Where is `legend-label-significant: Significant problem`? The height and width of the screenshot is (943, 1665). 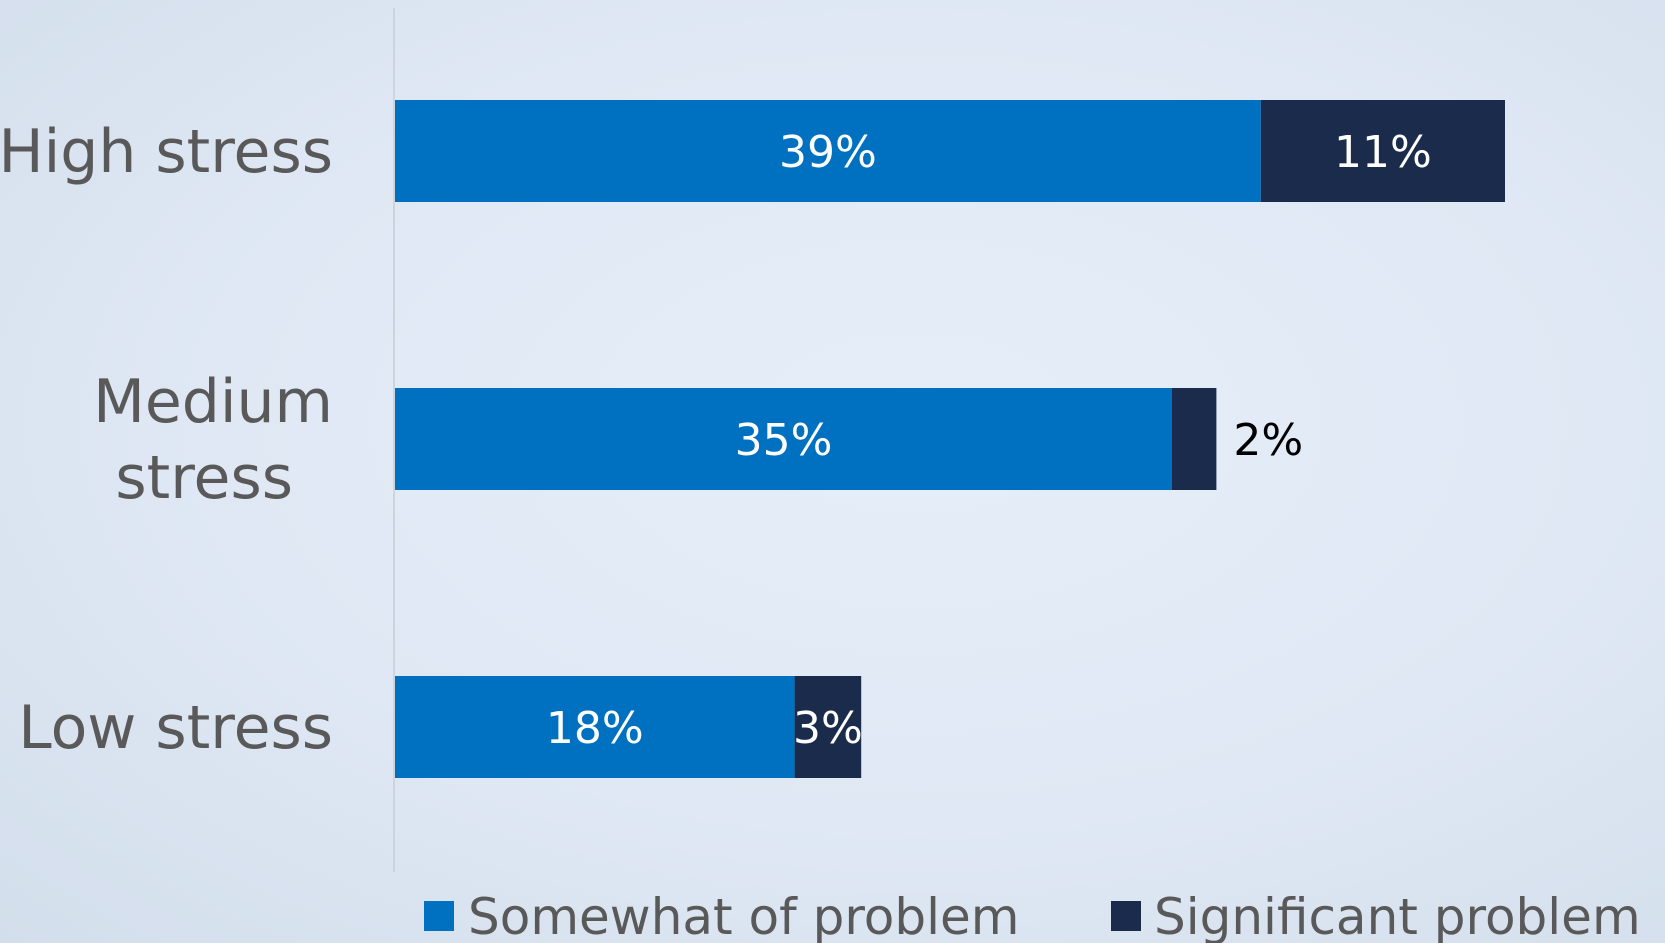
legend-label-significant: Significant problem is located at coordinates (1397, 915).